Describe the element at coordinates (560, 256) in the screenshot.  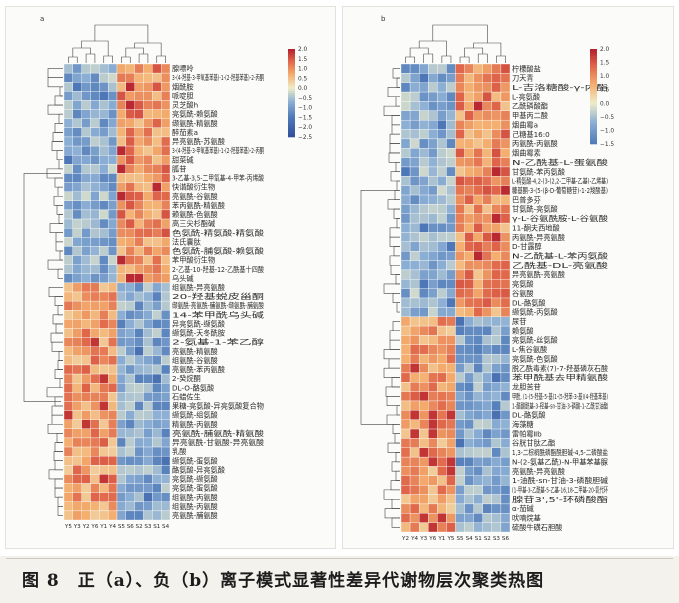
I see `row-label: N-乙酰基-L-苯丙氨酸` at that location.